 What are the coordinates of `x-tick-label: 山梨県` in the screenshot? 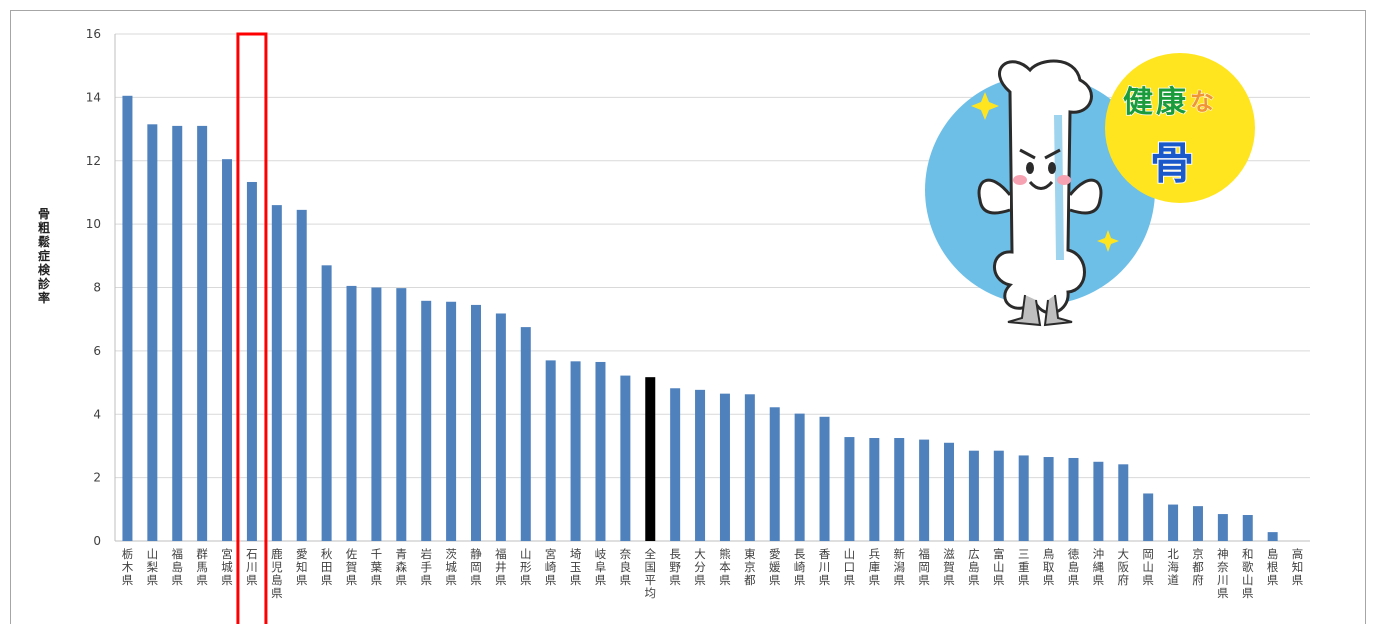 It's located at (153, 567).